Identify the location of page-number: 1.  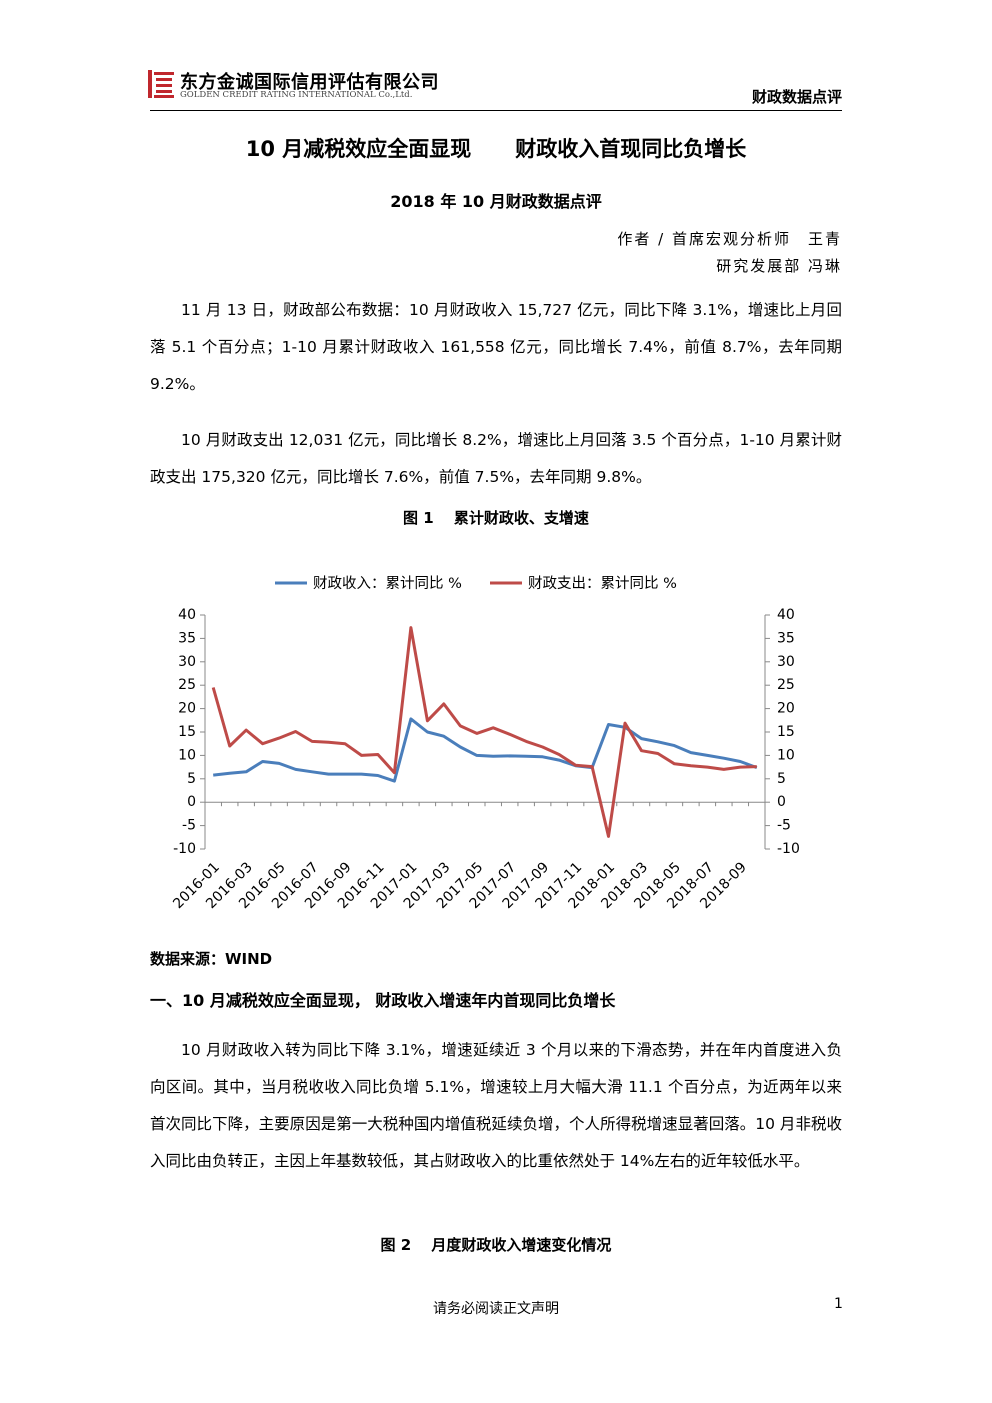
(838, 1304).